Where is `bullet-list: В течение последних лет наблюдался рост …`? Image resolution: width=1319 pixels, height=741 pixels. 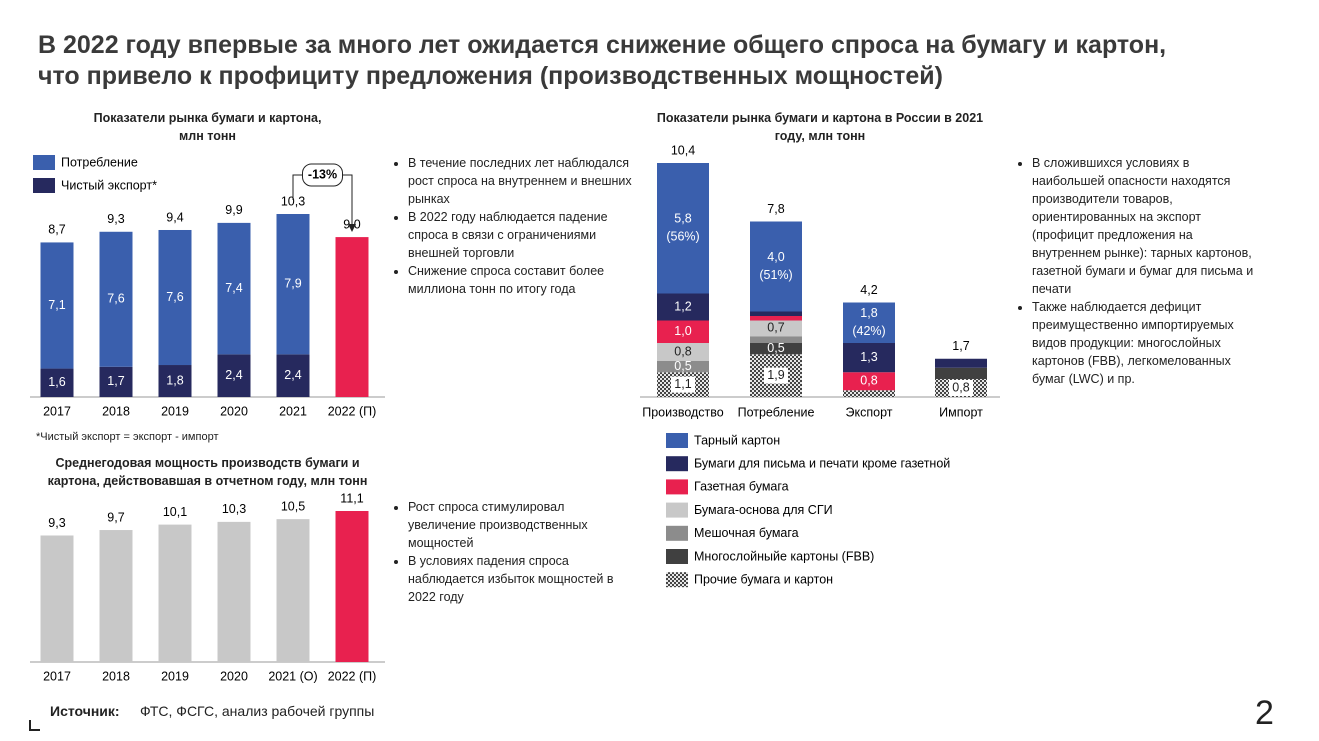
bullet-list: В течение последних лет наблюдался рост … is located at coordinates (512, 226).